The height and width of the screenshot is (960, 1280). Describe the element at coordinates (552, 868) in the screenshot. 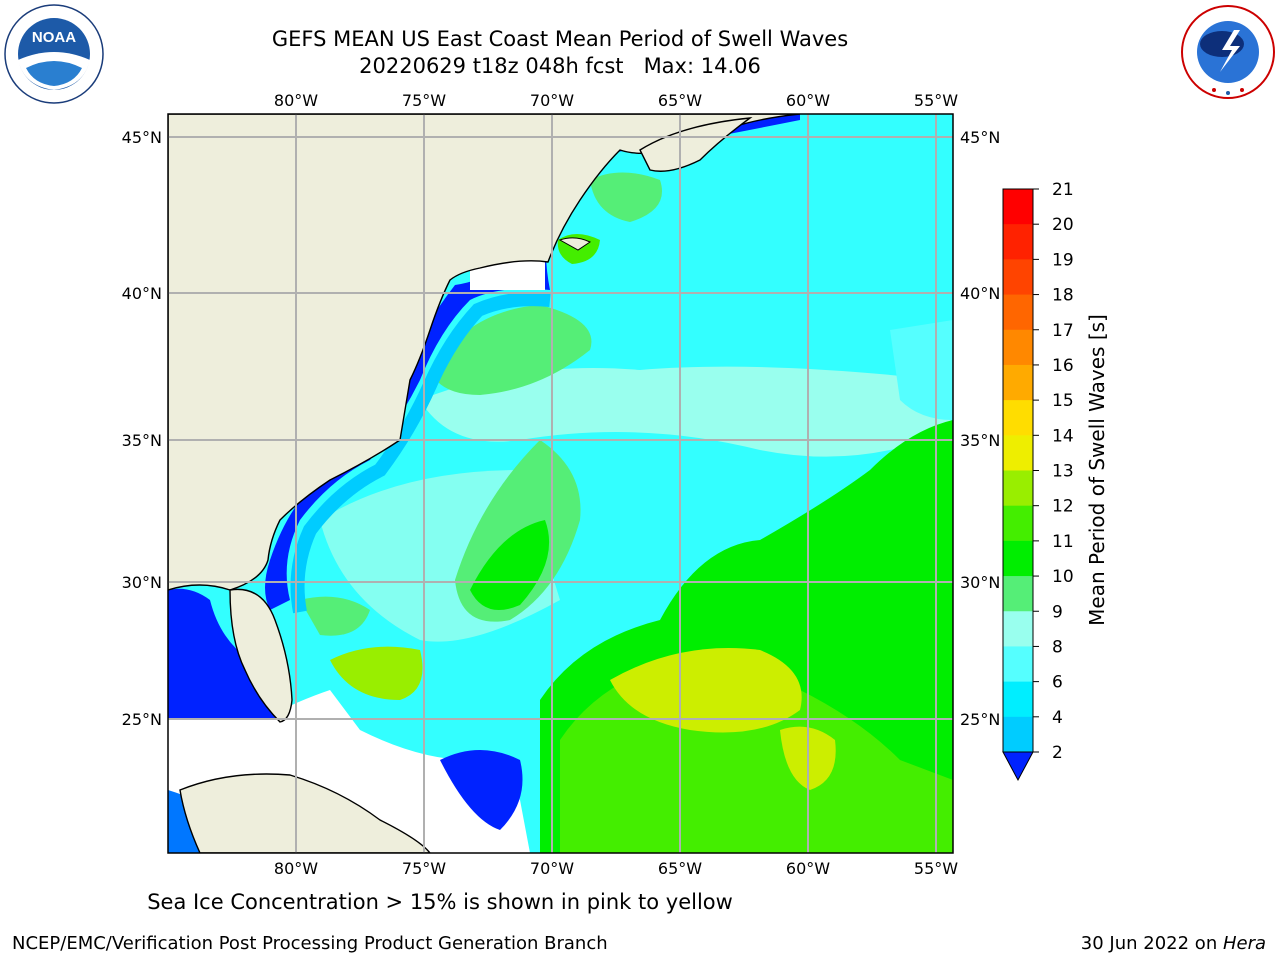

I see `lon-label-bottom-2: 70°W` at that location.